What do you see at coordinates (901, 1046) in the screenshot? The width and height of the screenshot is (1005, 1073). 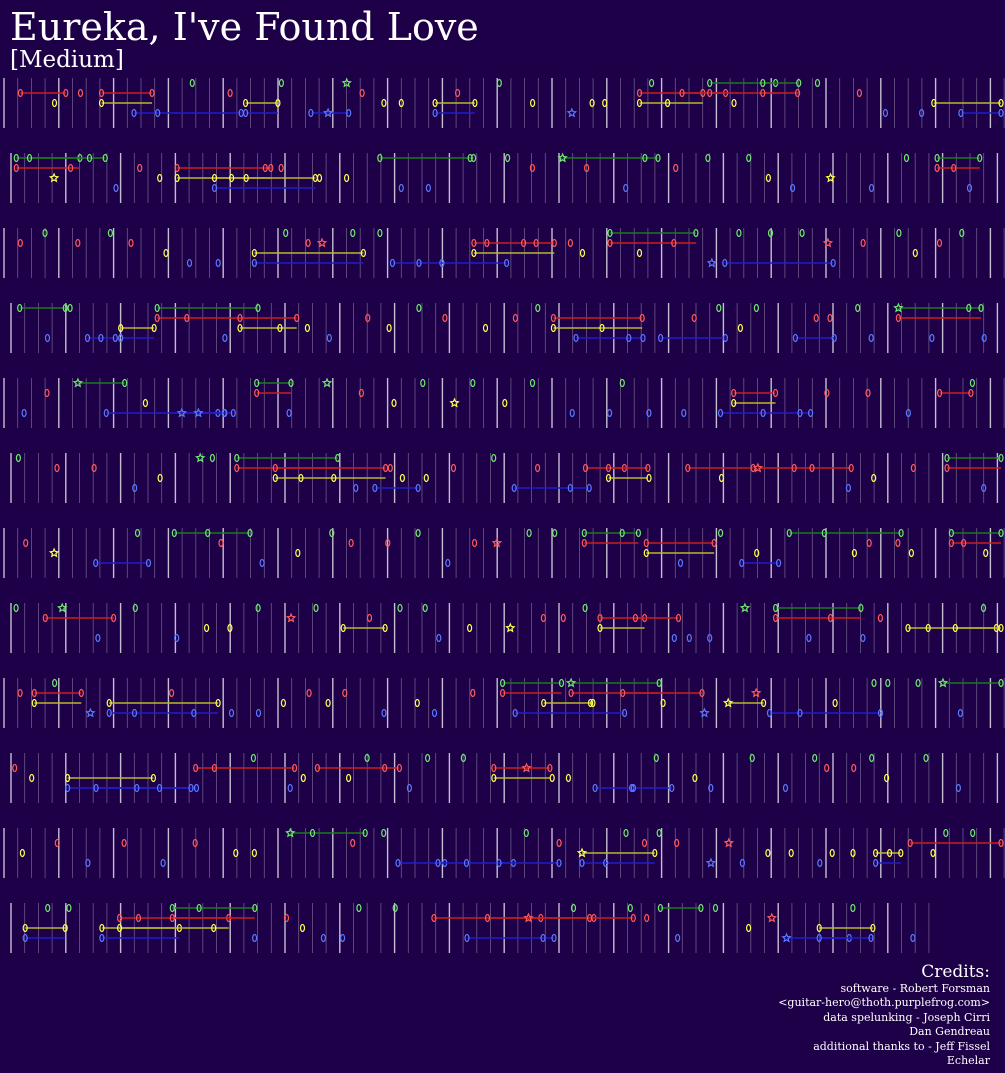 I see `credit-line-thanks: additional thanks to - Jeff Fissel` at bounding box center [901, 1046].